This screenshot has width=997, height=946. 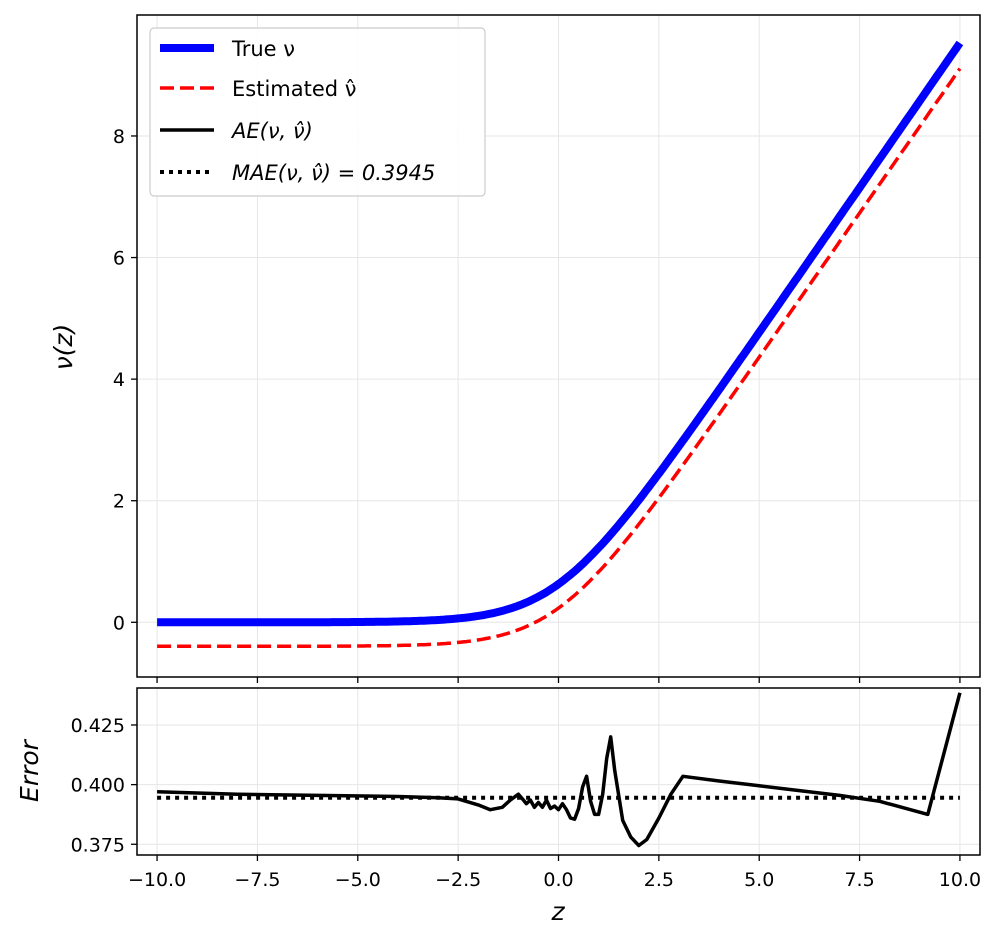 What do you see at coordinates (119, 137) in the screenshot?
I see `main-ytick-label-4: 8` at bounding box center [119, 137].